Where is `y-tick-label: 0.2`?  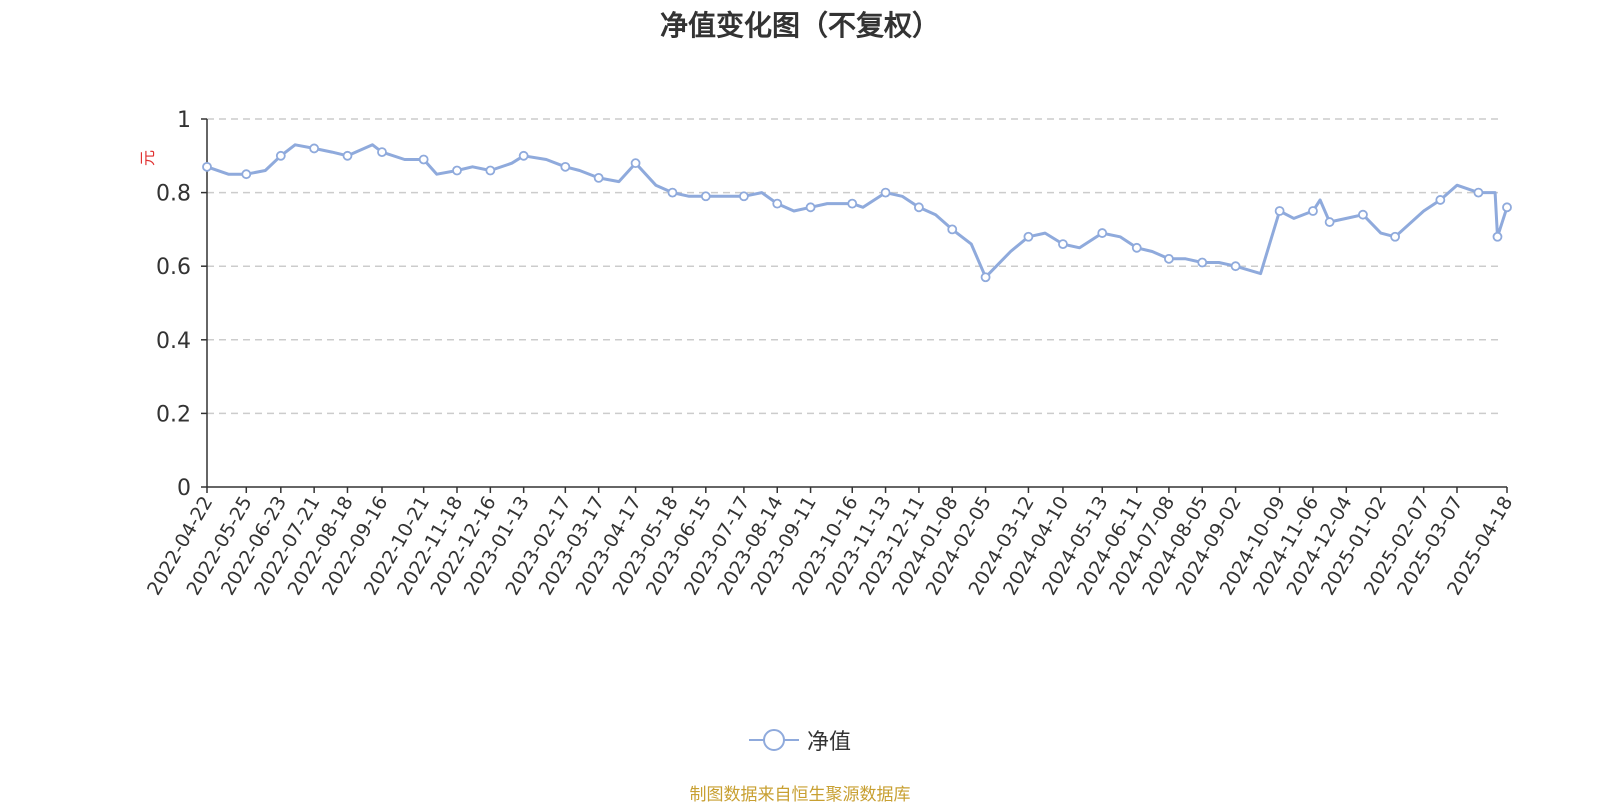 y-tick-label: 0.2 is located at coordinates (173, 414).